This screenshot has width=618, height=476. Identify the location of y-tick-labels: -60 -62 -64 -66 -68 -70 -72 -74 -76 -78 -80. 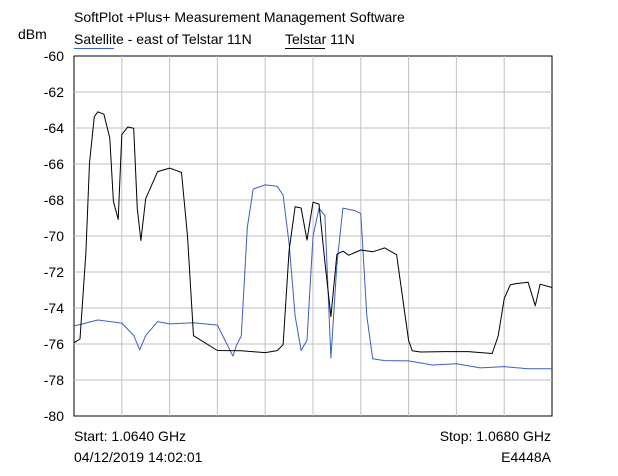
(54, 236).